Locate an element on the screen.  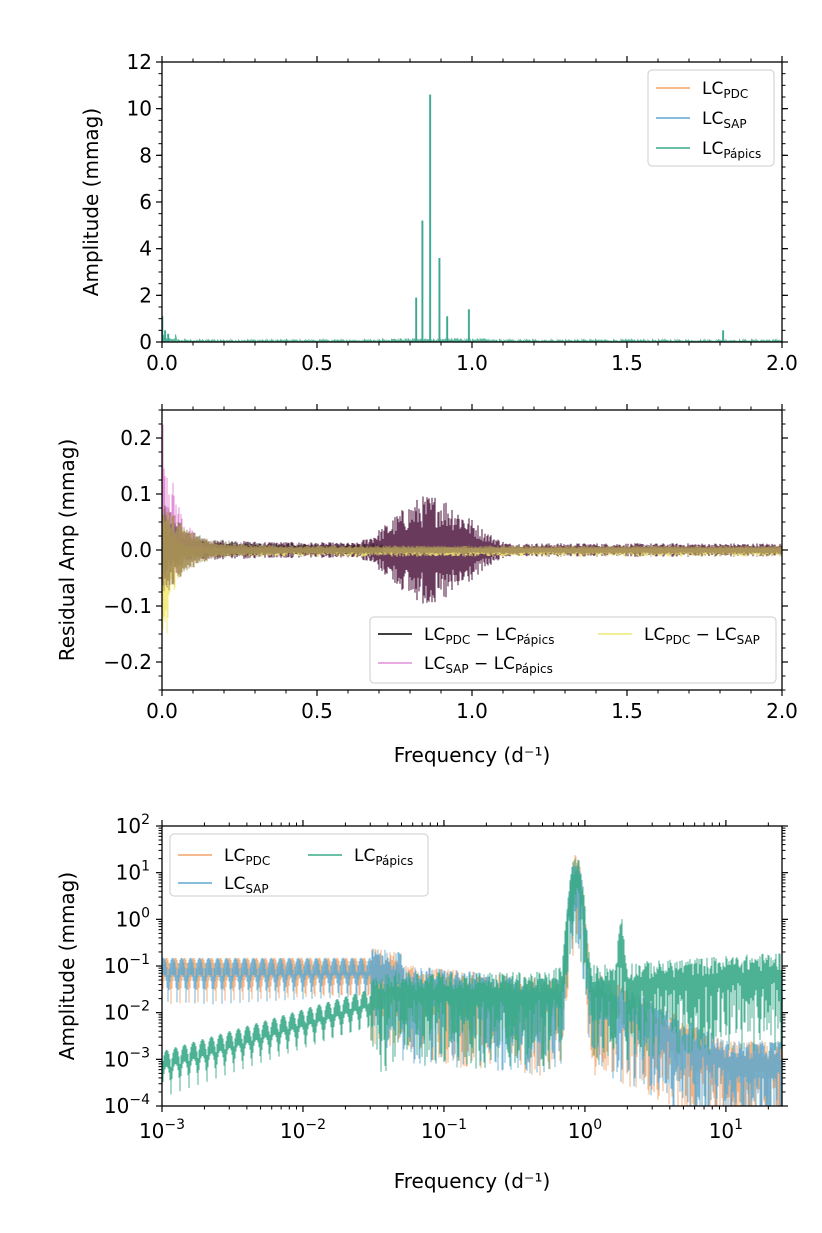
top-x-tick-label: 1.0 is located at coordinates (472, 363).